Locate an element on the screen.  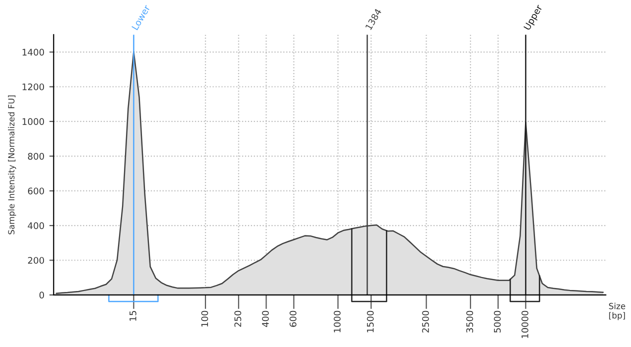
x-tick-label: 15 is located at coordinates (133, 316).